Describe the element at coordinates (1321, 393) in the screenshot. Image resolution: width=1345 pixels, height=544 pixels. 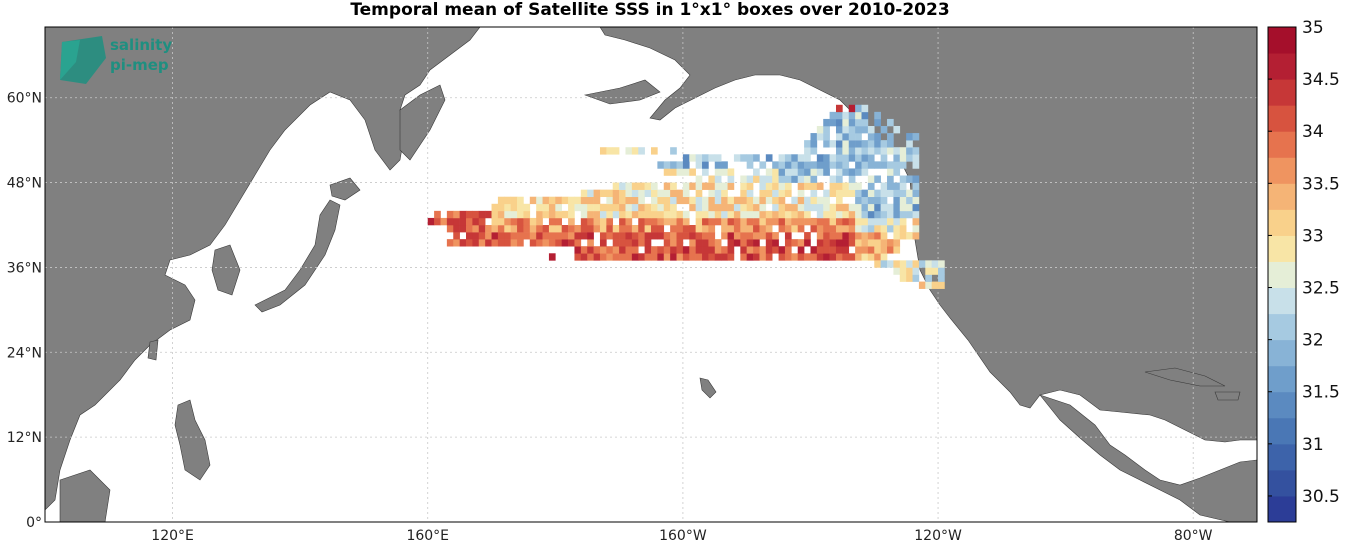
I see `colorbar-tick-label: 31.5` at that location.